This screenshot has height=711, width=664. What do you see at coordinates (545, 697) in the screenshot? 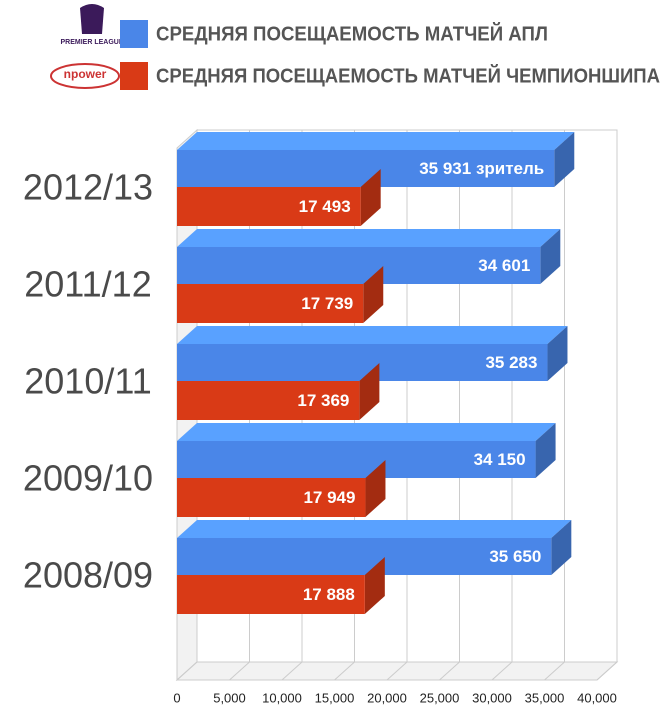
I see `x-tick-label: 35,000` at bounding box center [545, 697].